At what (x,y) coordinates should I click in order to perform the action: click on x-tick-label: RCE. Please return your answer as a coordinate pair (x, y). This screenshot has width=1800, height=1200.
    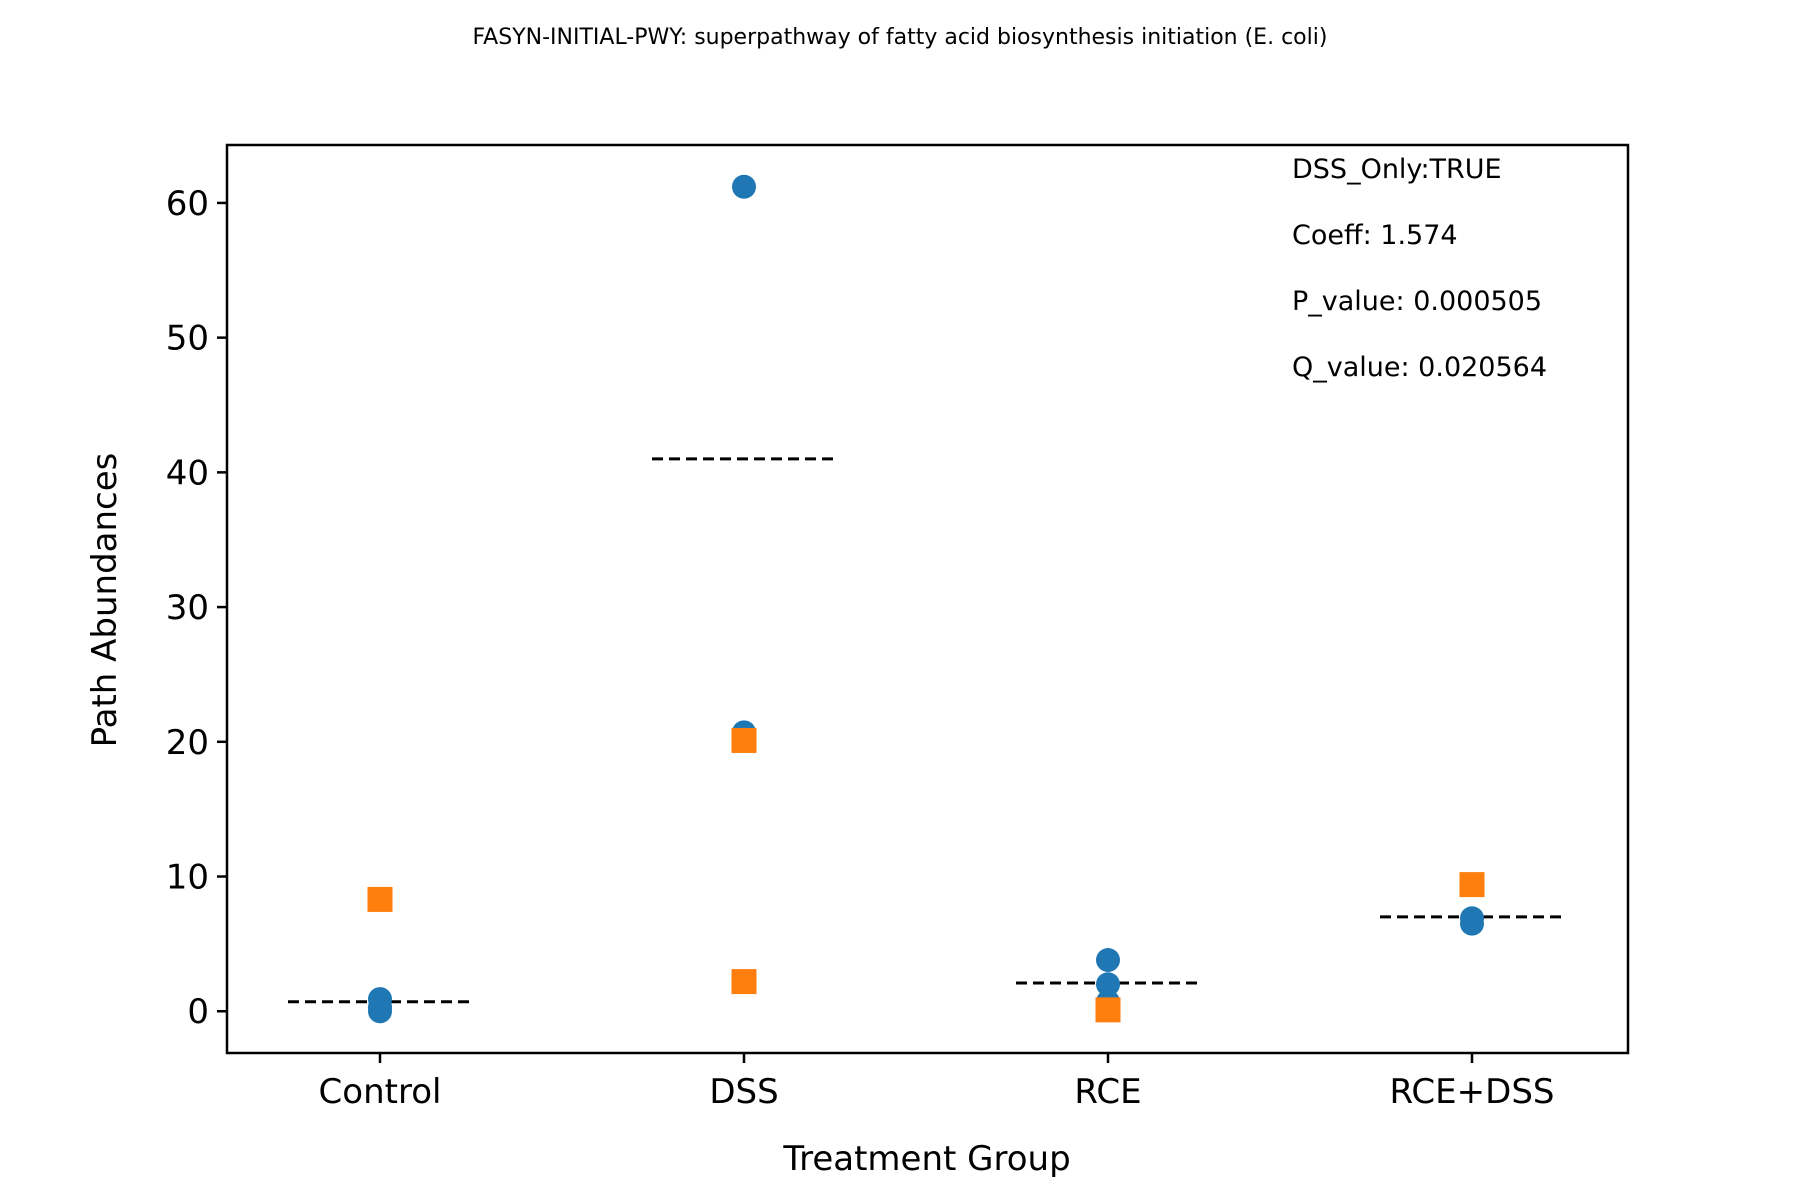
    Looking at the image, I should click on (1107, 1092).